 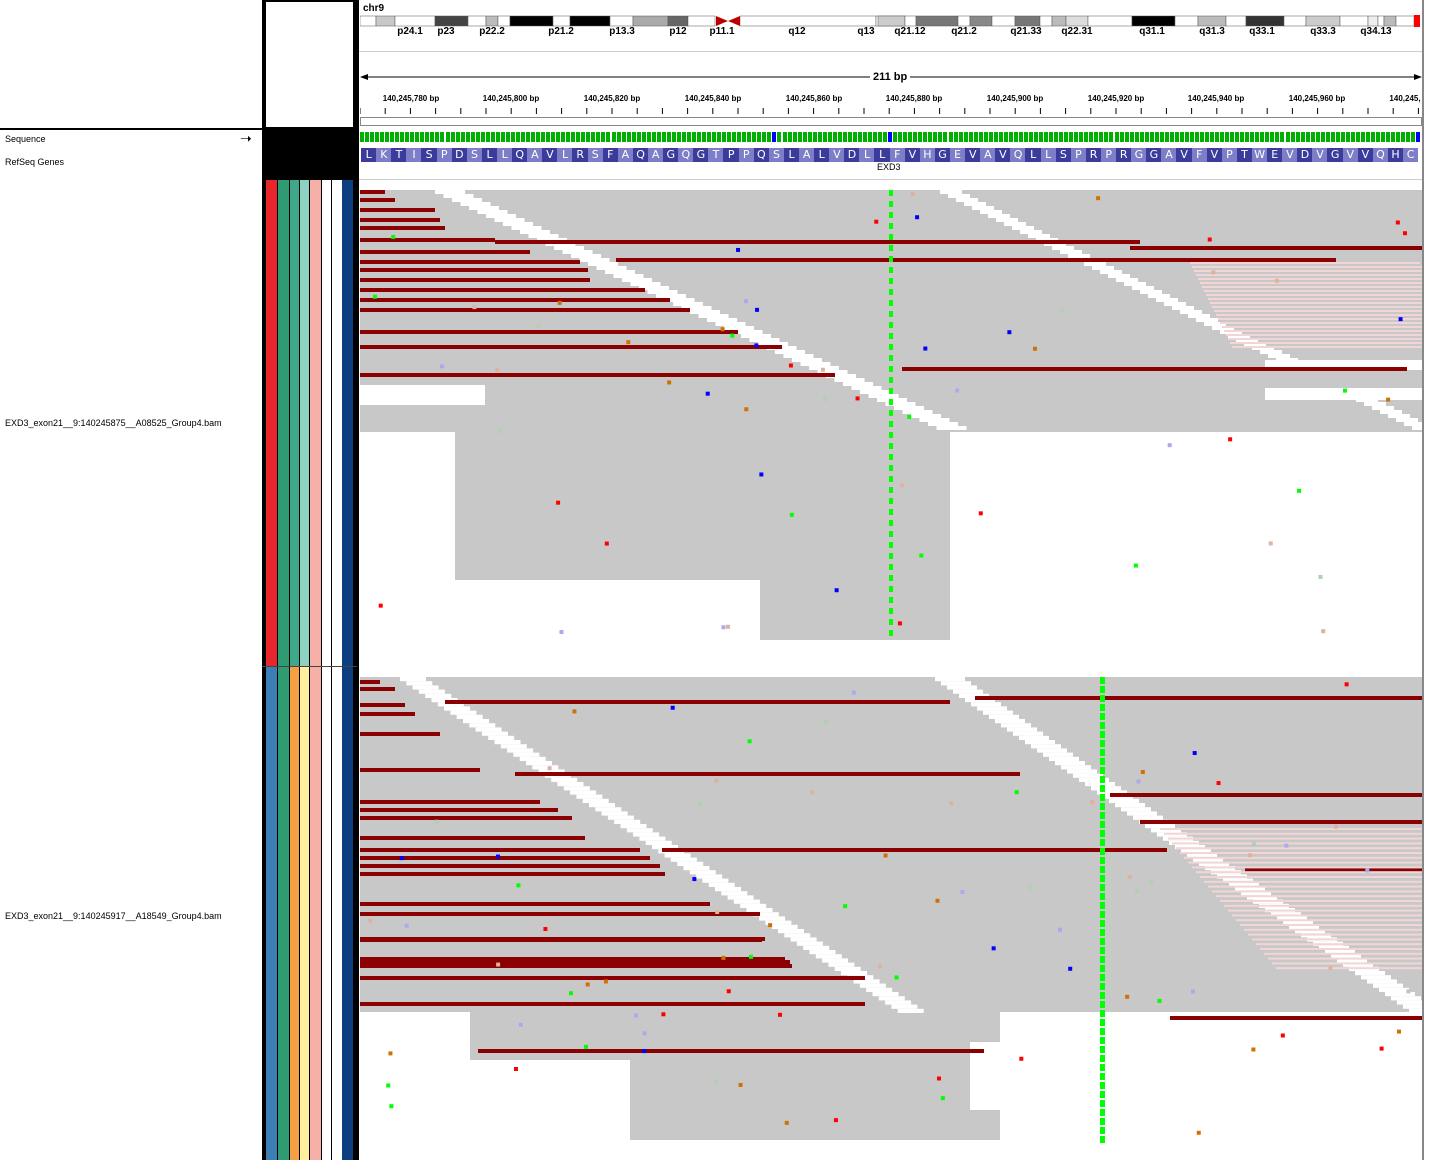 I want to click on attribute-columns, so click(x=309, y=645).